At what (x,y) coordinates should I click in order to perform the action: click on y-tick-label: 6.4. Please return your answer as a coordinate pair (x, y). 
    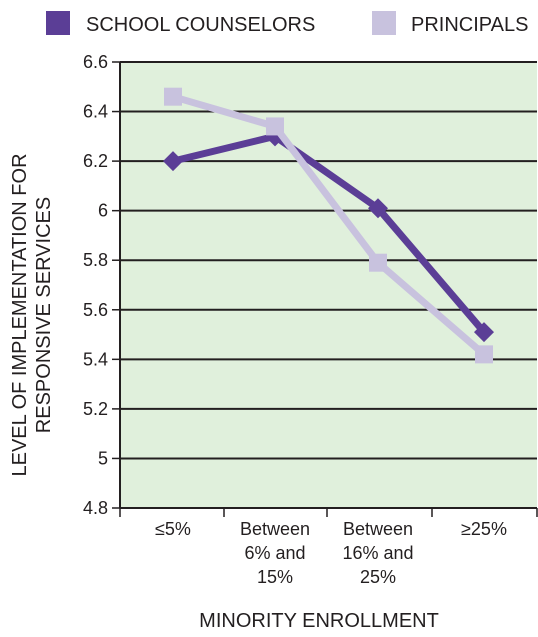
    Looking at the image, I should click on (95, 112).